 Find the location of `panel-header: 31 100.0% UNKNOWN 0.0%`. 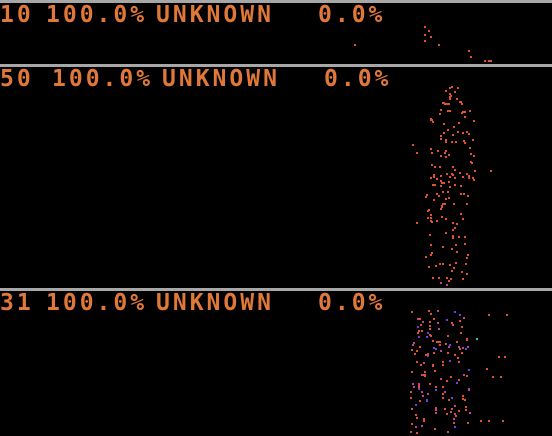

panel-header: 31 100.0% UNKNOWN 0.0% is located at coordinates (276, 303).